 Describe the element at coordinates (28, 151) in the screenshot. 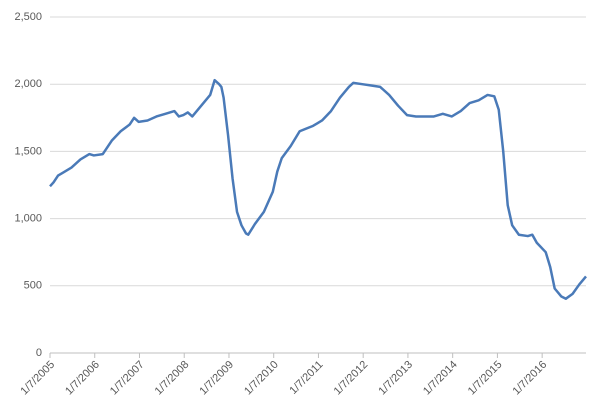

I see `y-tick-label: 1,500` at that location.